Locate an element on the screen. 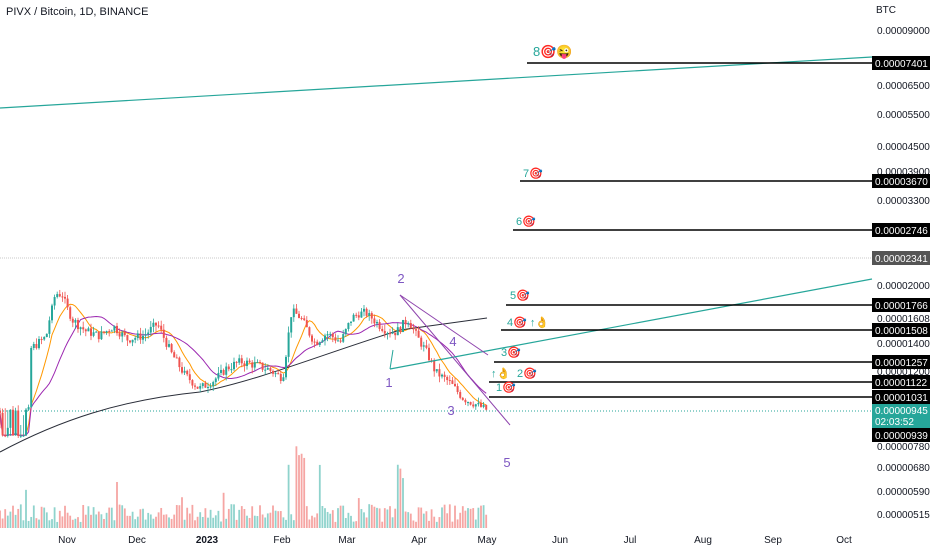  x-tick-label: Oct is located at coordinates (844, 540).